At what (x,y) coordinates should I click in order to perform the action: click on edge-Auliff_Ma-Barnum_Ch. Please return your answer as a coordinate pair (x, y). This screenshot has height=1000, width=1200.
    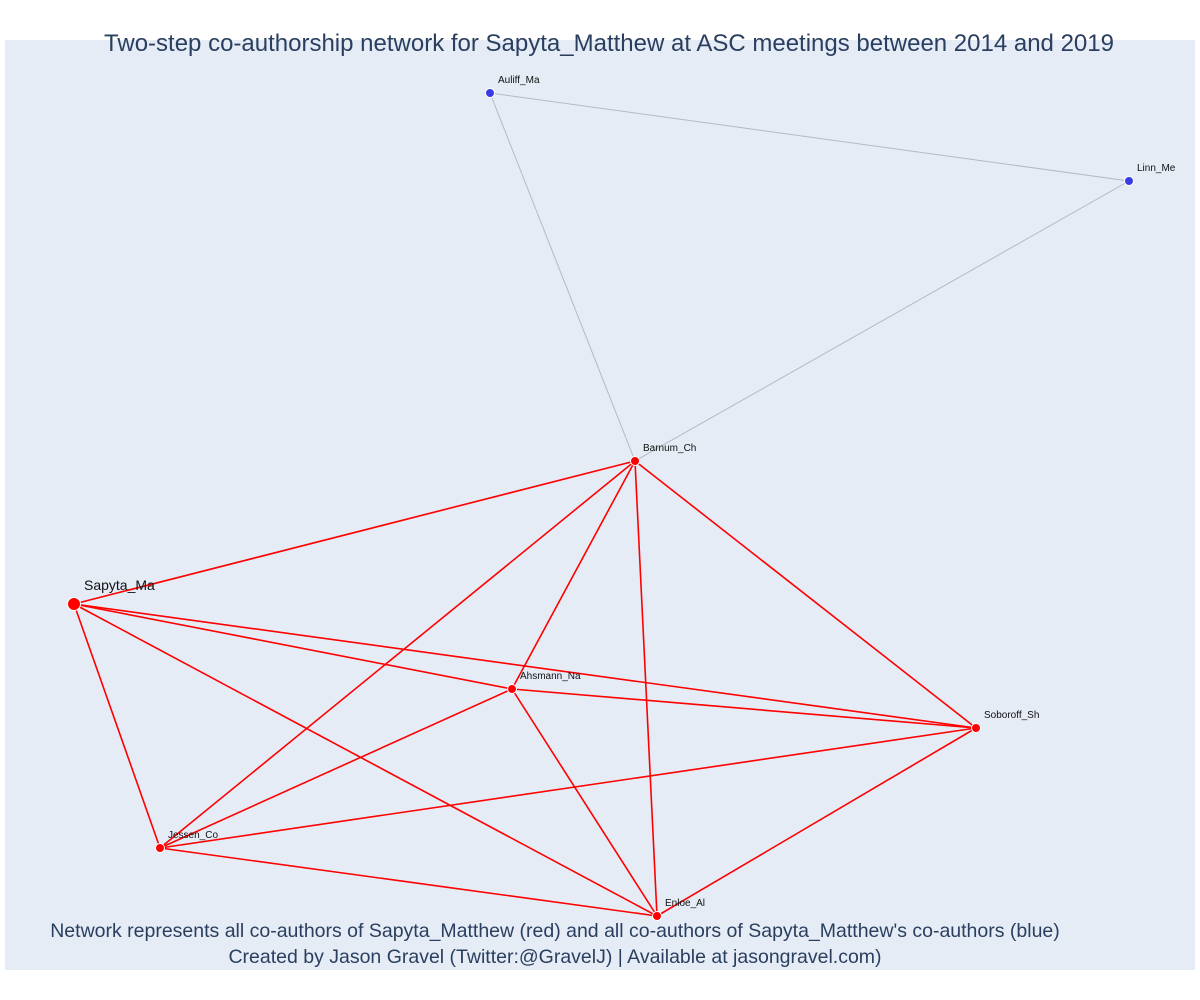
    Looking at the image, I should click on (562, 277).